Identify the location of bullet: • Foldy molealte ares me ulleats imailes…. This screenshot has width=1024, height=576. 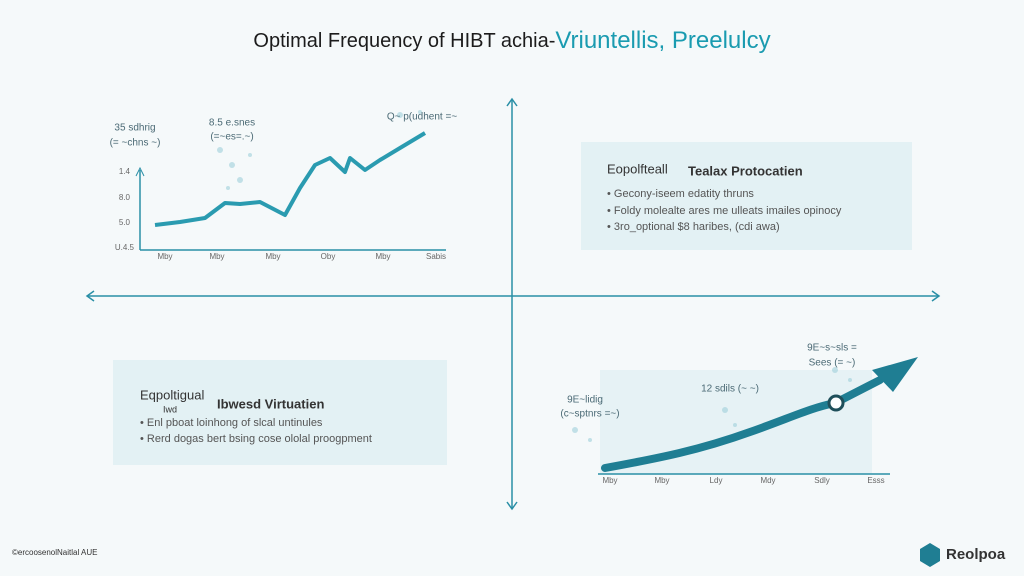
(724, 211).